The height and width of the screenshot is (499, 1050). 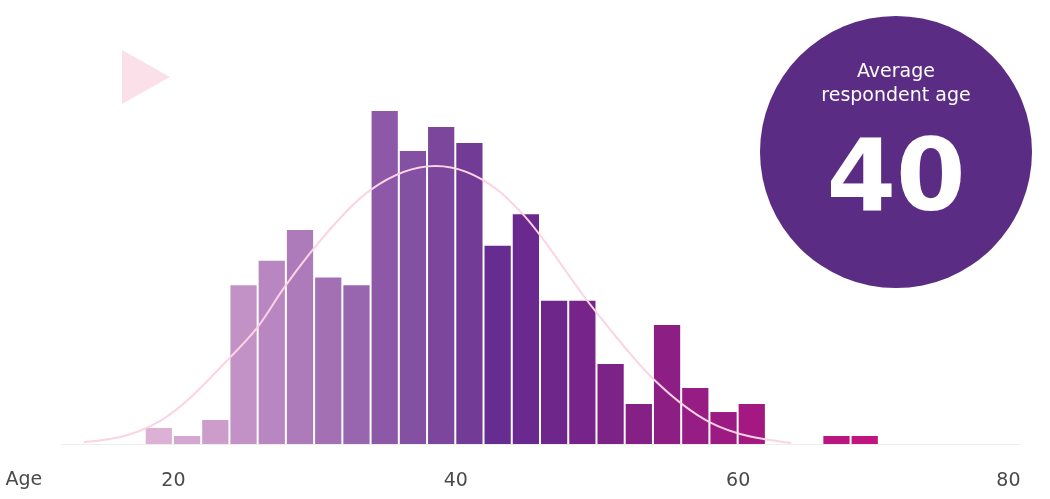 What do you see at coordinates (896, 176) in the screenshot?
I see `annotation: 40` at bounding box center [896, 176].